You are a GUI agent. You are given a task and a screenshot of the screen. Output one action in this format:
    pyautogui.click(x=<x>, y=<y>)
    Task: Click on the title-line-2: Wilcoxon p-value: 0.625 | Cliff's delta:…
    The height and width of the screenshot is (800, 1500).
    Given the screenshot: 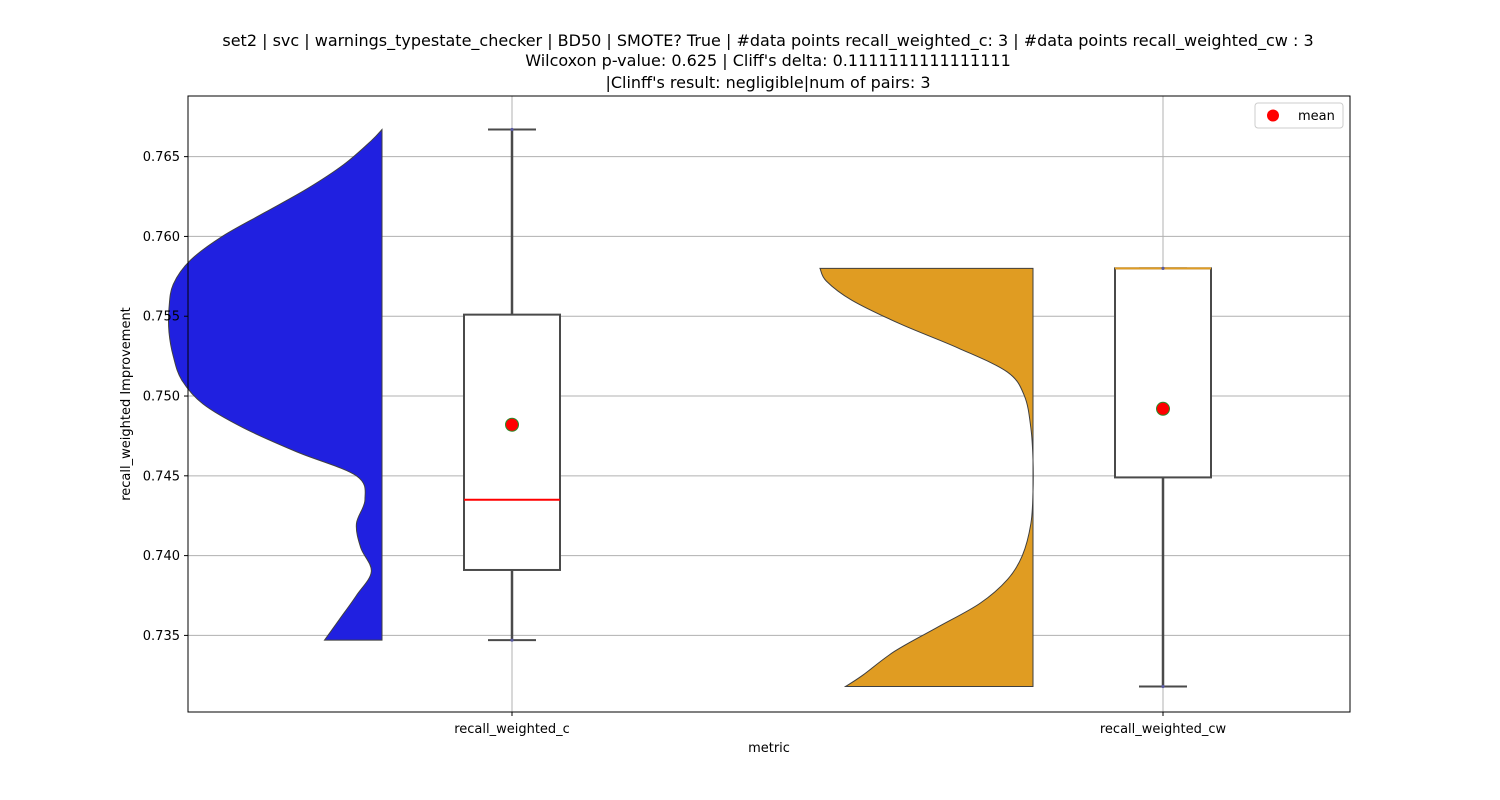 What is the action you would take?
    pyautogui.click(x=768, y=60)
    